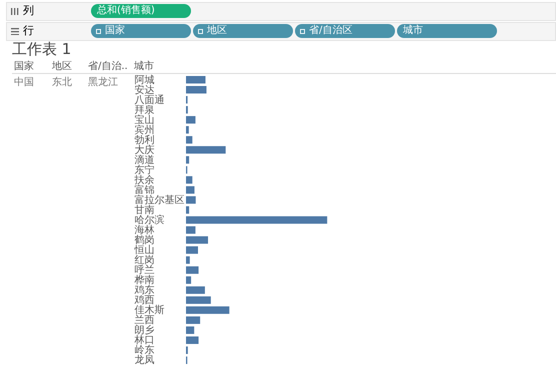 The width and height of the screenshot is (556, 366). Describe the element at coordinates (144, 160) in the screenshot. I see `y-tick-label: 滴道` at that location.